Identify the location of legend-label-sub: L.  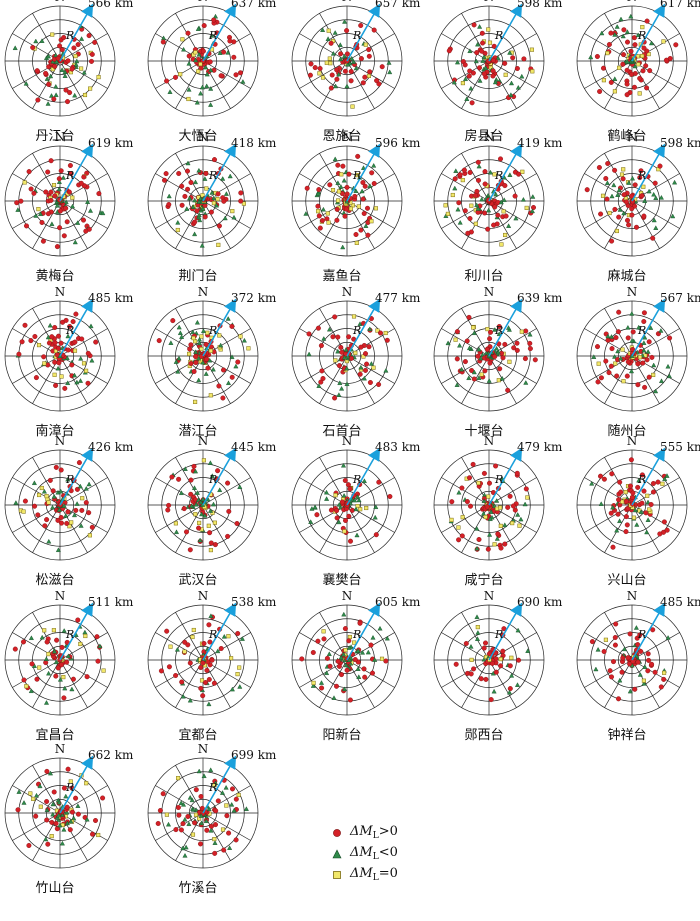
(375, 836).